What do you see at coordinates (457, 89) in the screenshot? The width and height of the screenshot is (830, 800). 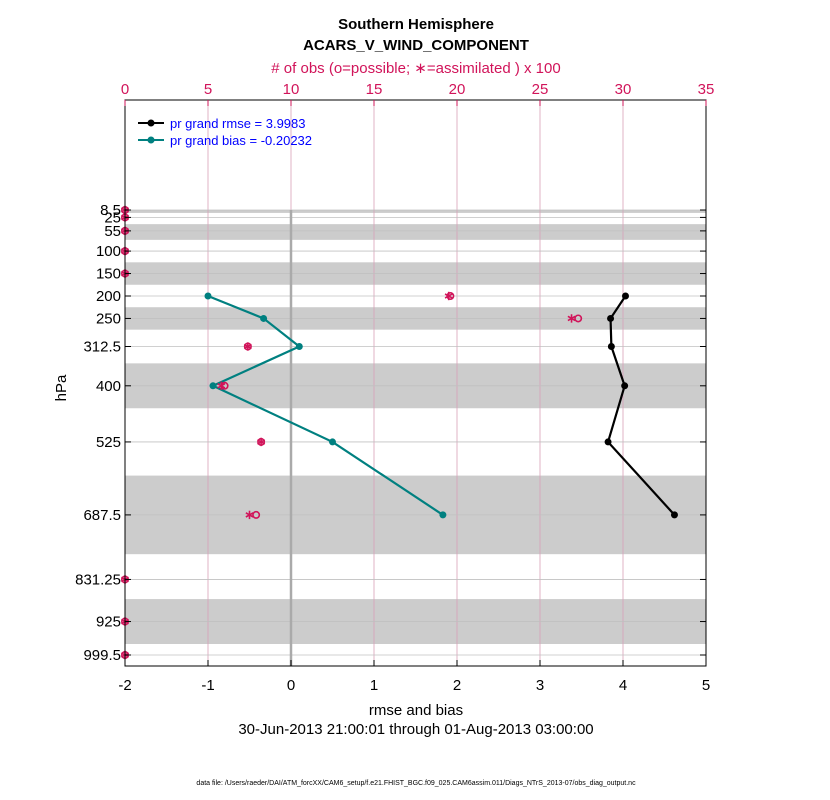 I see `top-tick-label-4: 20` at bounding box center [457, 89].